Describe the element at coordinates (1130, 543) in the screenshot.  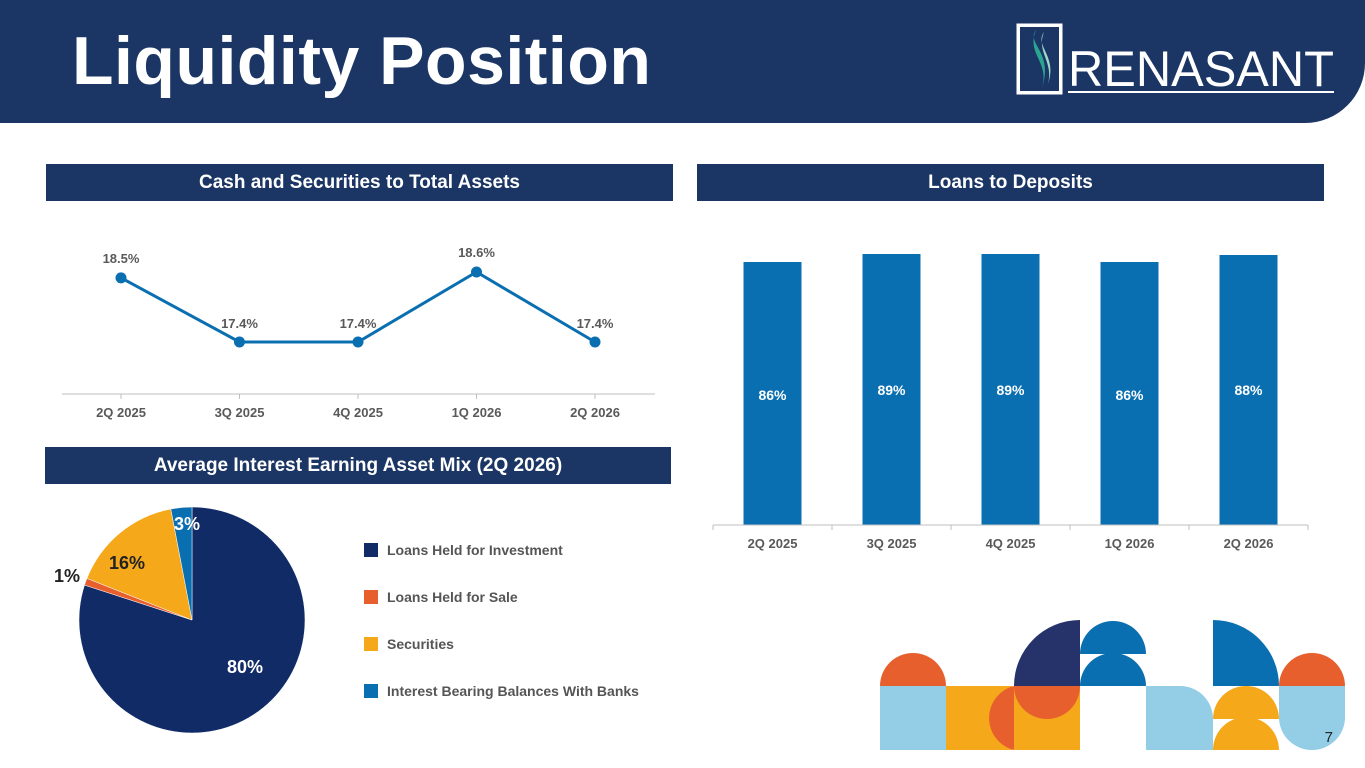
I see `bar-chart-tick-label: 1Q 2026` at that location.